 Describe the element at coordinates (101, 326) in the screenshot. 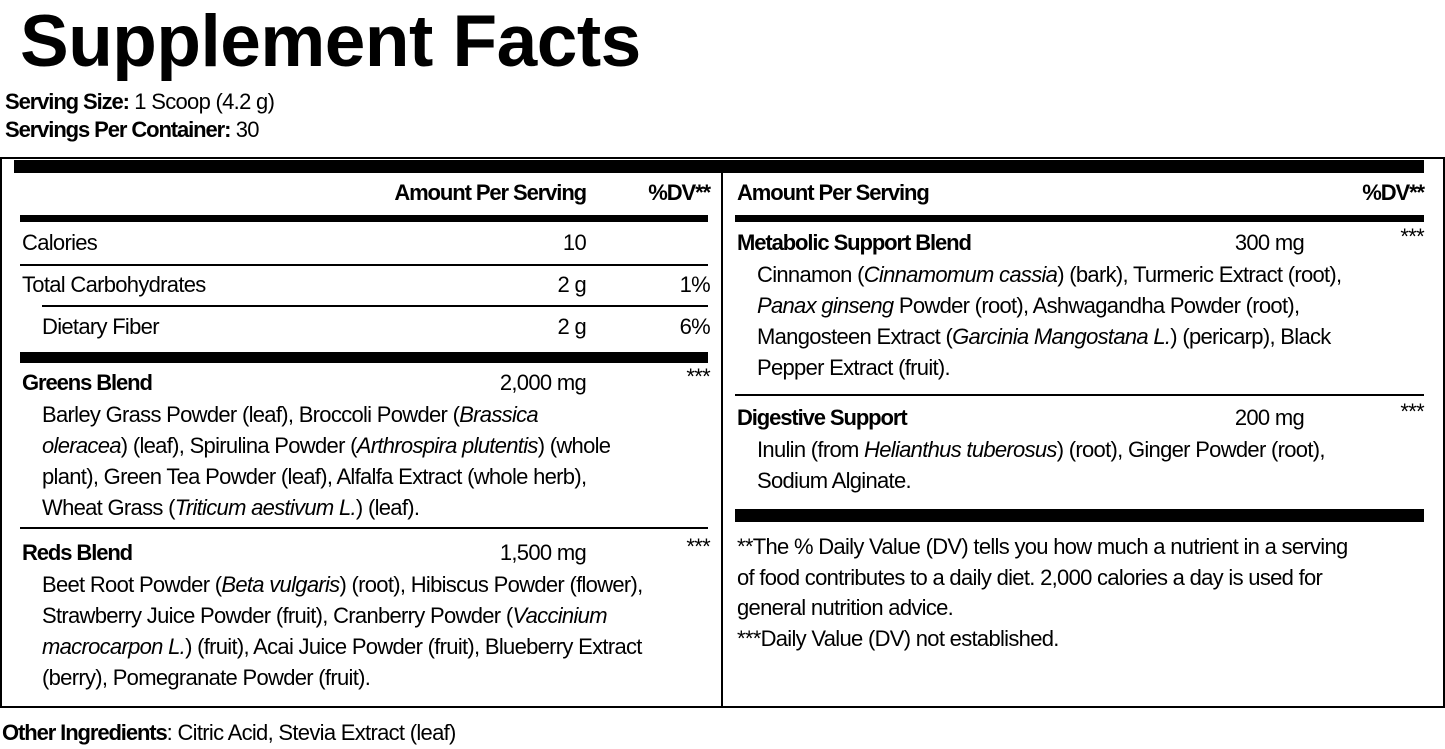

I see `nutrient-name: Dietary Fiber` at that location.